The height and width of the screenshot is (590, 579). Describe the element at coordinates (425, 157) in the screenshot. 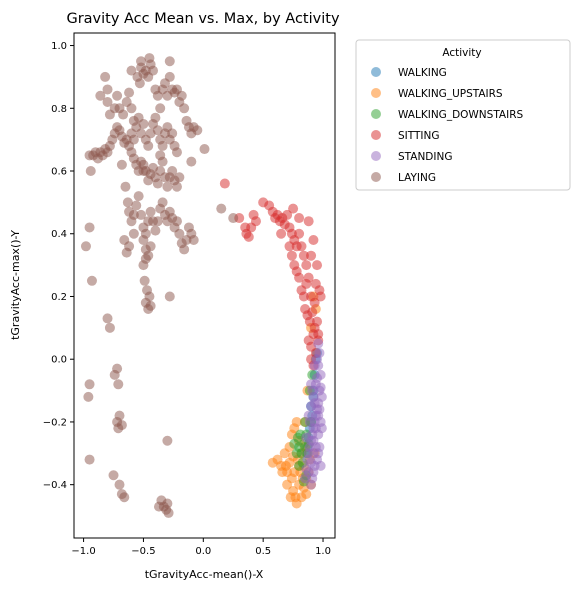

I see `legend-label-standing: STANDING` at that location.